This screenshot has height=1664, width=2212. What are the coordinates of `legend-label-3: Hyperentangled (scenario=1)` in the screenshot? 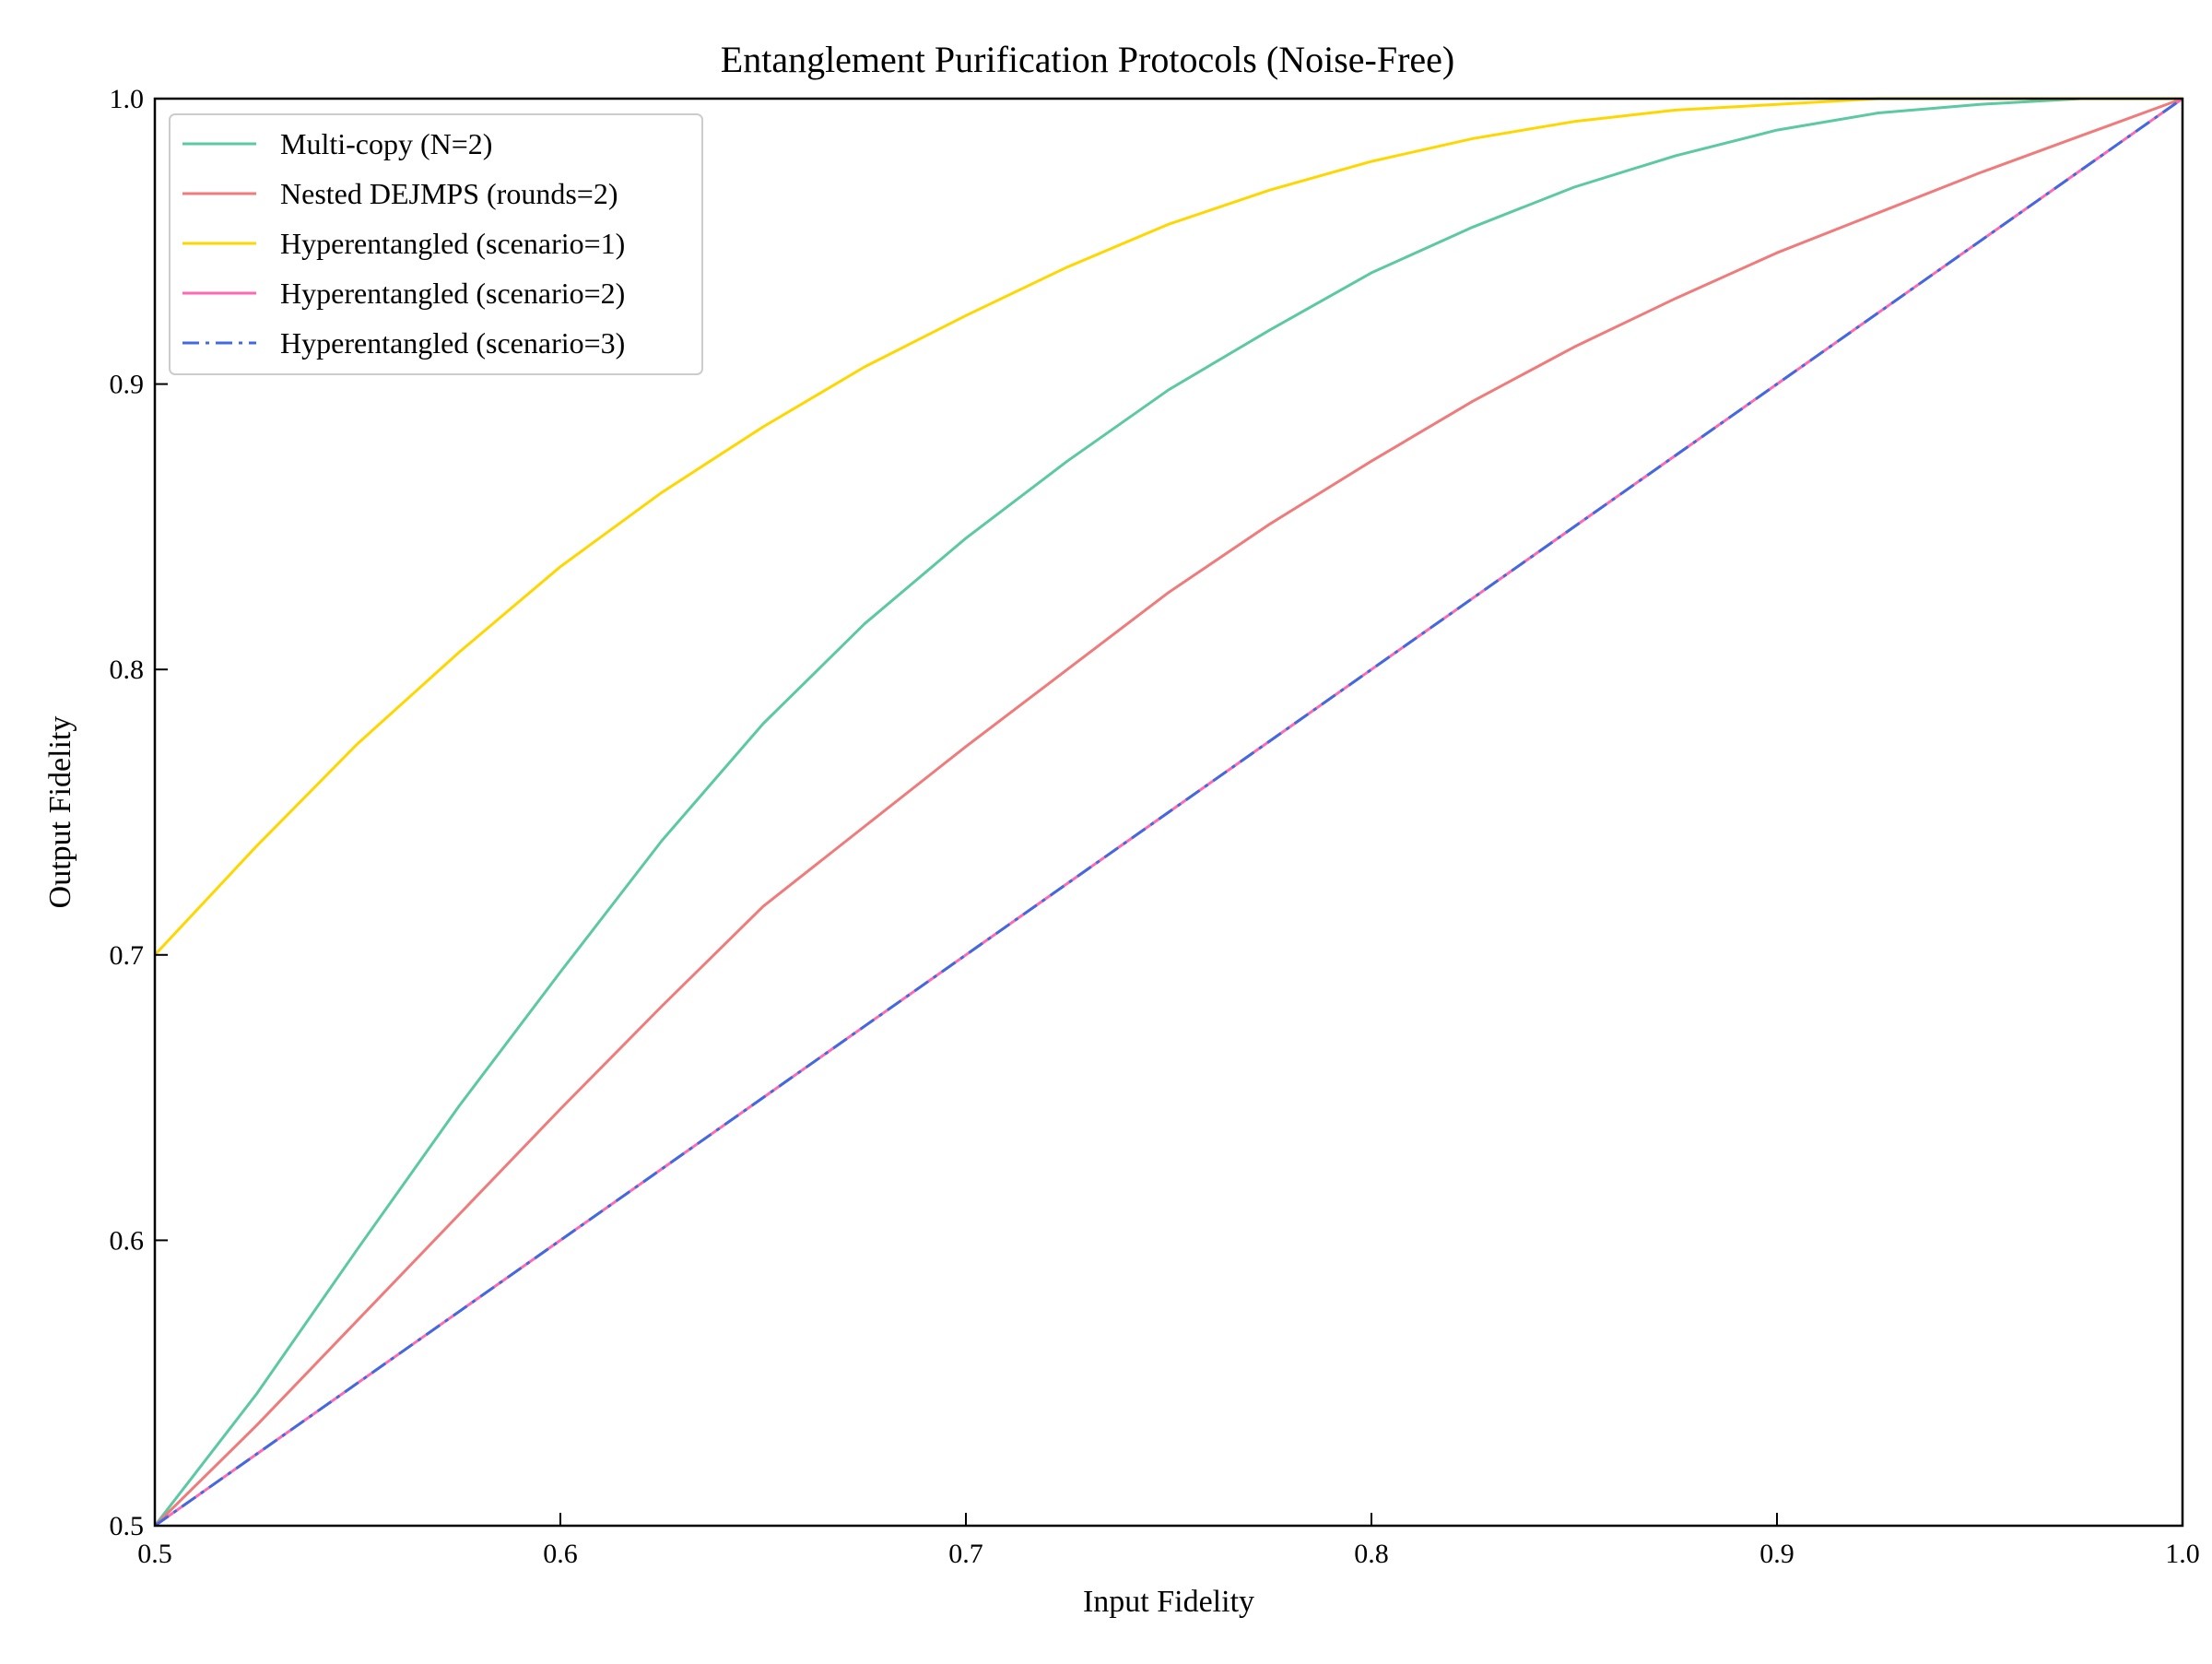 It's located at (452, 243).